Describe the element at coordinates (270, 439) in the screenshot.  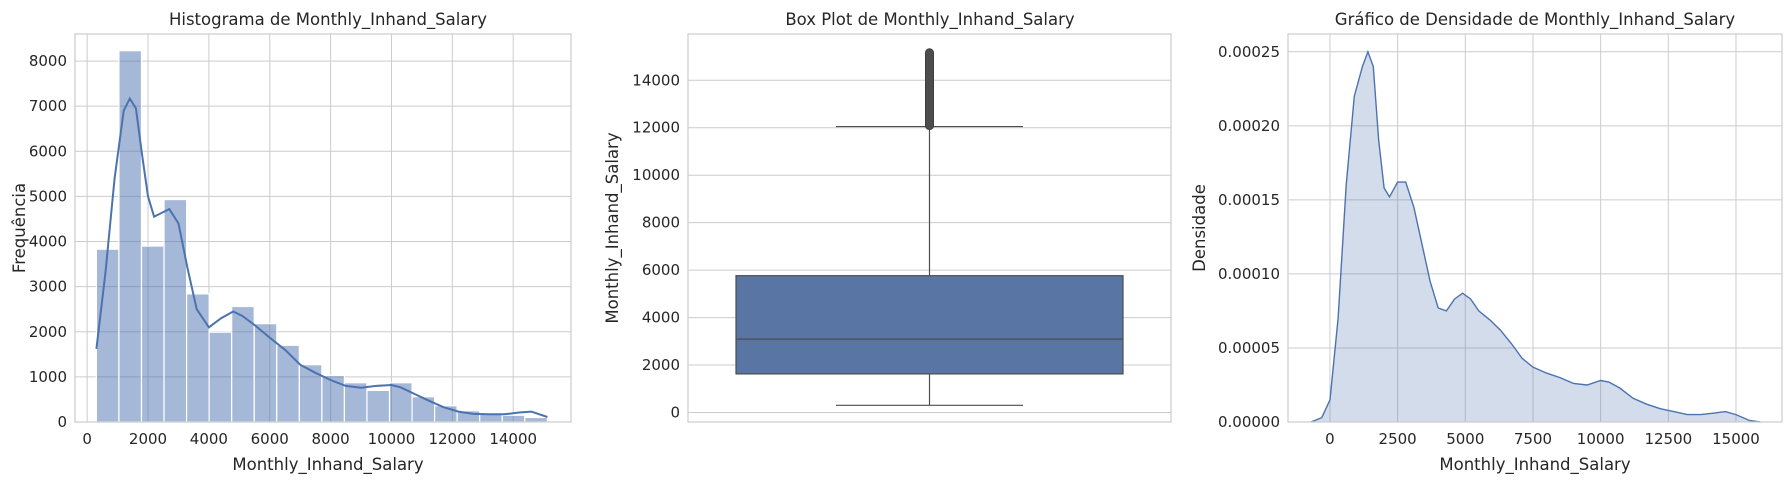
I see `histogram-x-tick-label: 6000` at that location.